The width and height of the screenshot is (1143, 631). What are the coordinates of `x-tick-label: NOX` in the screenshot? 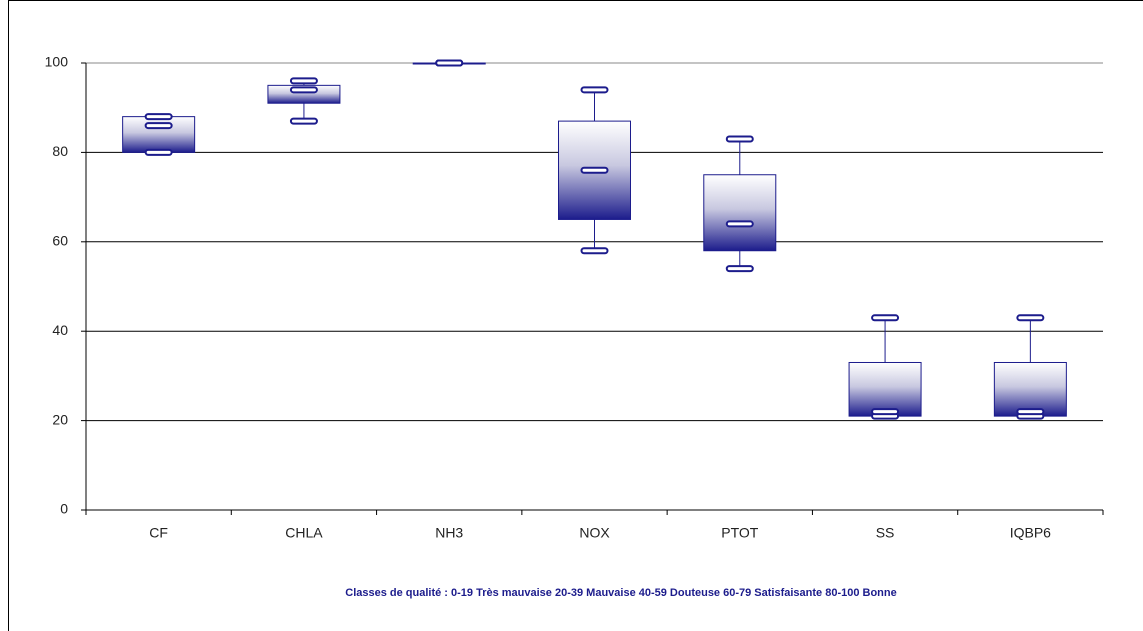 It's located at (594, 533).